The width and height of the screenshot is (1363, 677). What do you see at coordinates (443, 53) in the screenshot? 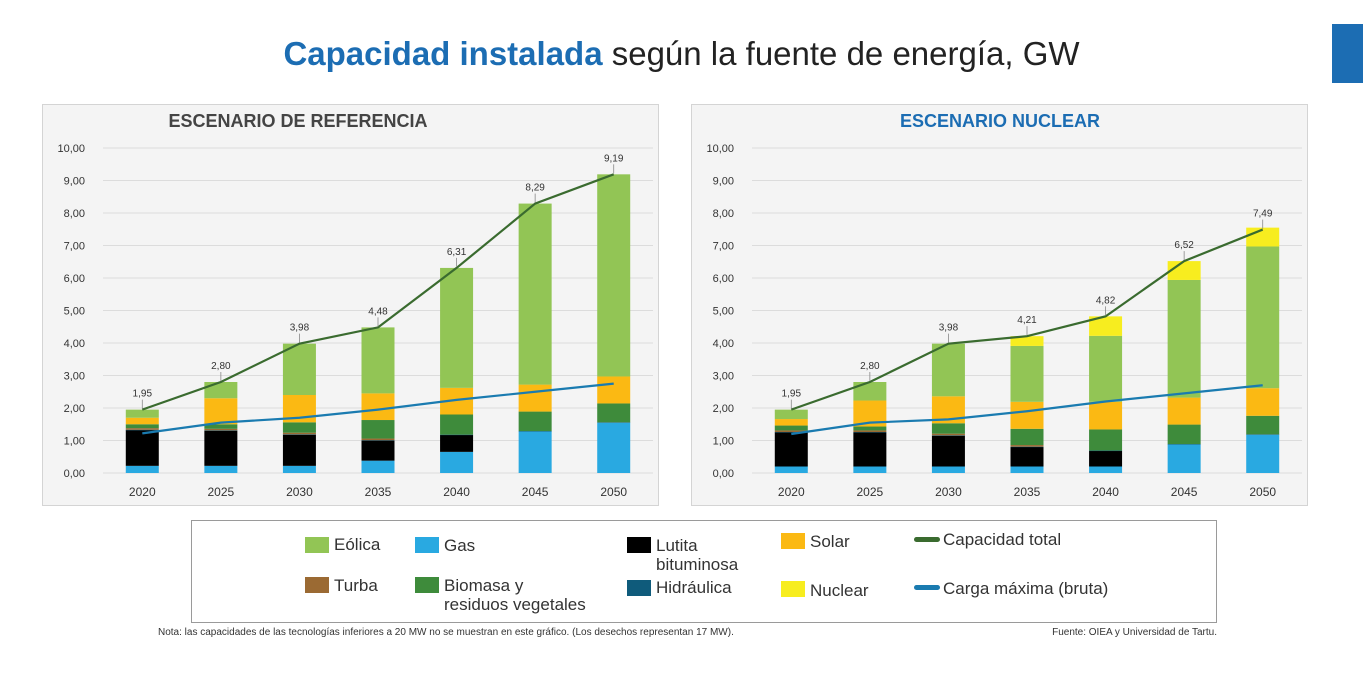
I see `title-bold: Capacidad instalada` at bounding box center [443, 53].